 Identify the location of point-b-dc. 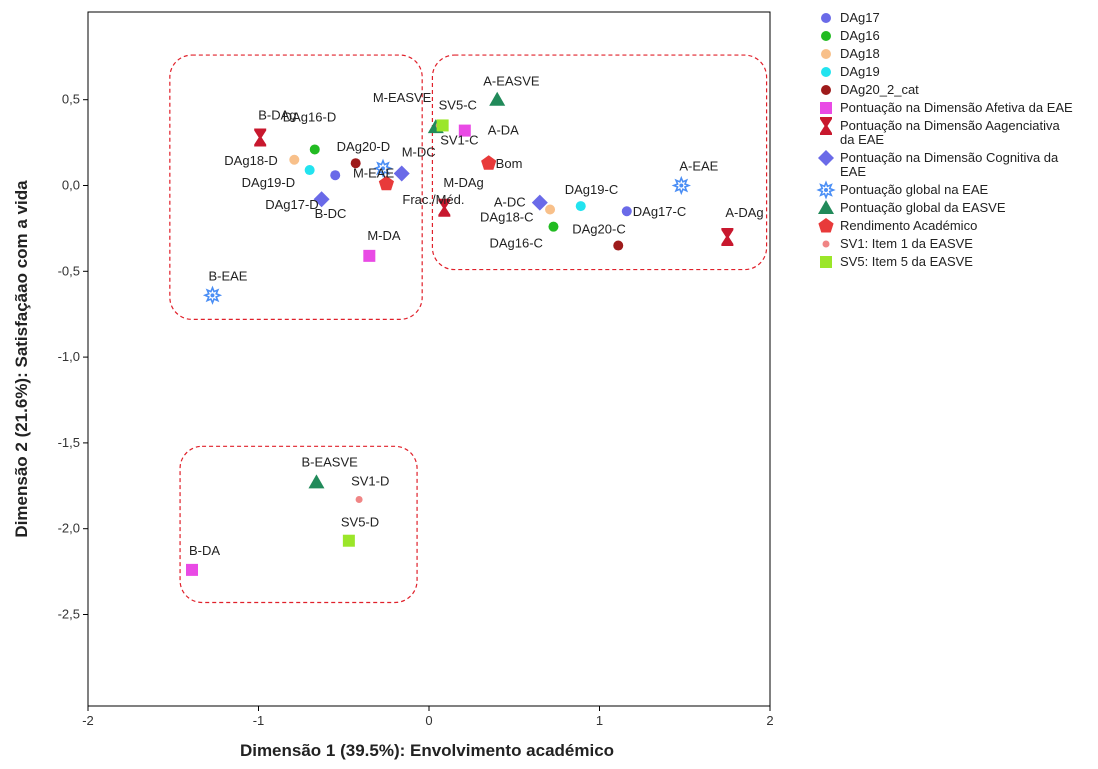
(321, 199).